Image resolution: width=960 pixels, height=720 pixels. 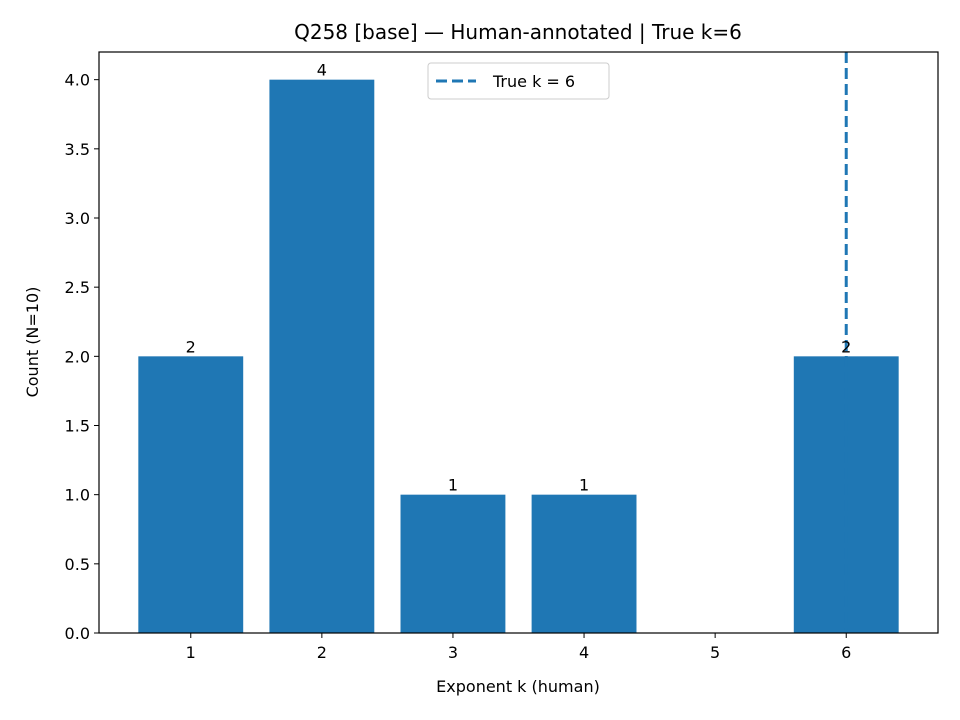 What do you see at coordinates (77, 564) in the screenshot?
I see `y-tick-label: 0.5` at bounding box center [77, 564].